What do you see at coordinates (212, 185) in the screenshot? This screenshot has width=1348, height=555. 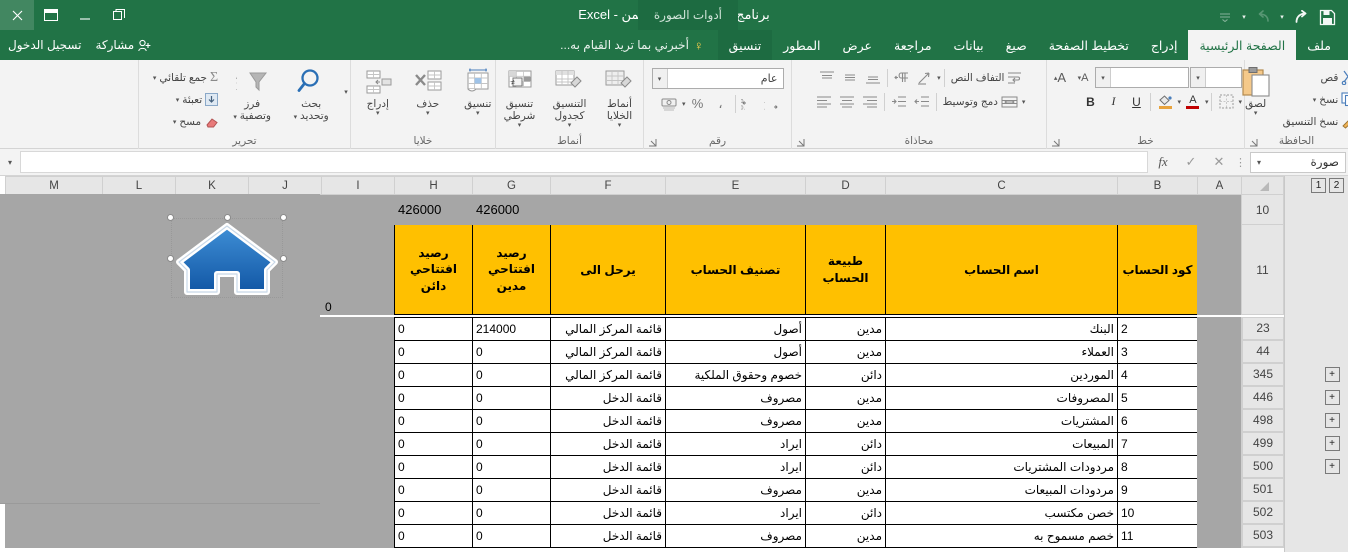 I see `col-header-K: K` at bounding box center [212, 185].